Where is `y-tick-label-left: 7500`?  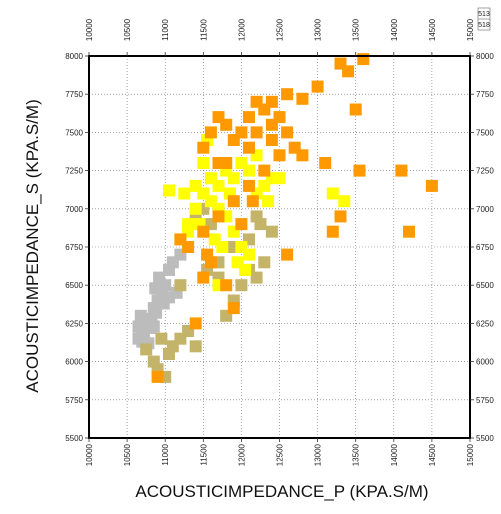
y-tick-label-left: 7500 is located at coordinates (74, 132).